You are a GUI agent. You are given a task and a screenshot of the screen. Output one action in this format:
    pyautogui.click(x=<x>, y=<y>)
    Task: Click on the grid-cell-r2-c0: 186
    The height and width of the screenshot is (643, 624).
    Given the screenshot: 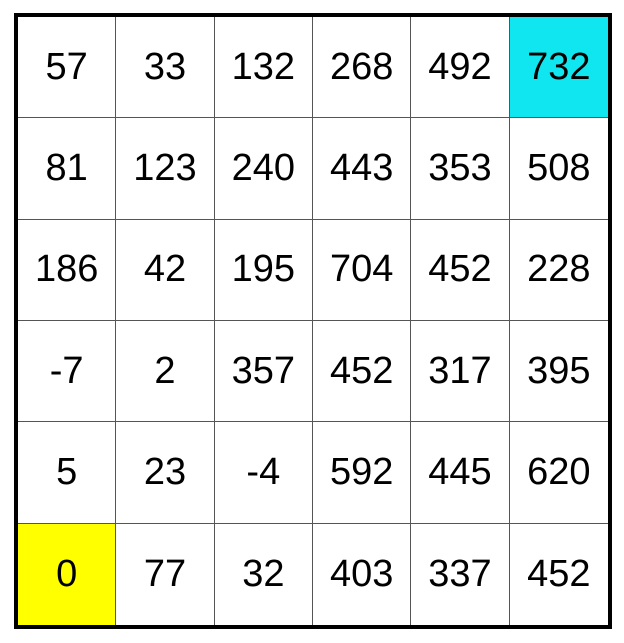 What is the action you would take?
    pyautogui.click(x=67, y=270)
    